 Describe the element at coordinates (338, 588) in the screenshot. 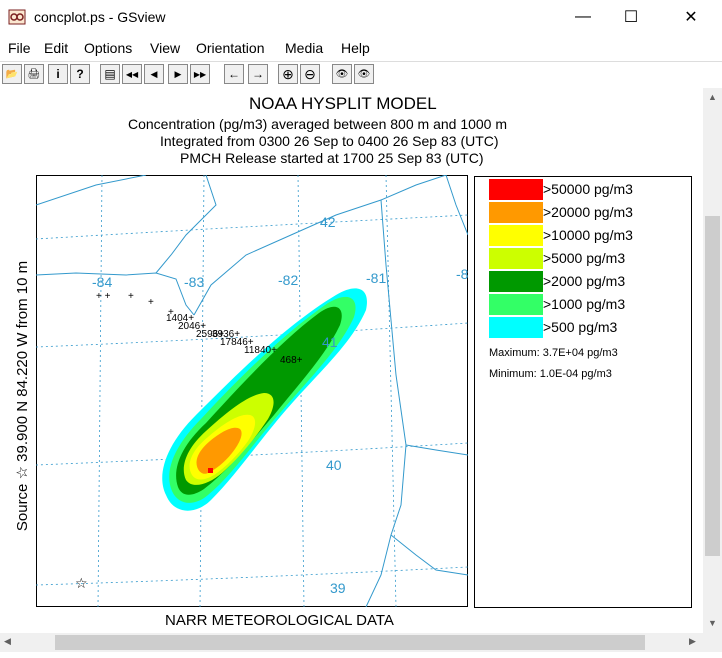

I see `lat-label-39: 39` at that location.